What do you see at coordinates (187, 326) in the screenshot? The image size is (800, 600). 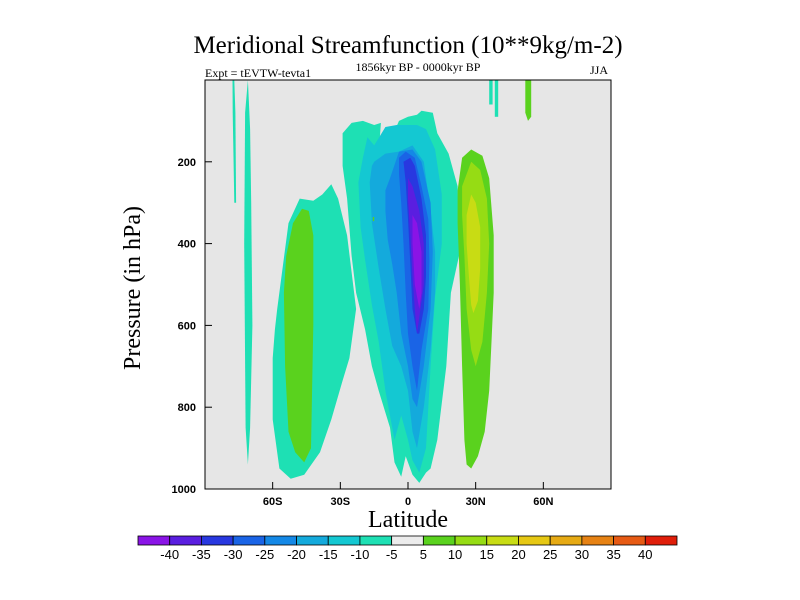 I see `y-tick-label: 600` at bounding box center [187, 326].